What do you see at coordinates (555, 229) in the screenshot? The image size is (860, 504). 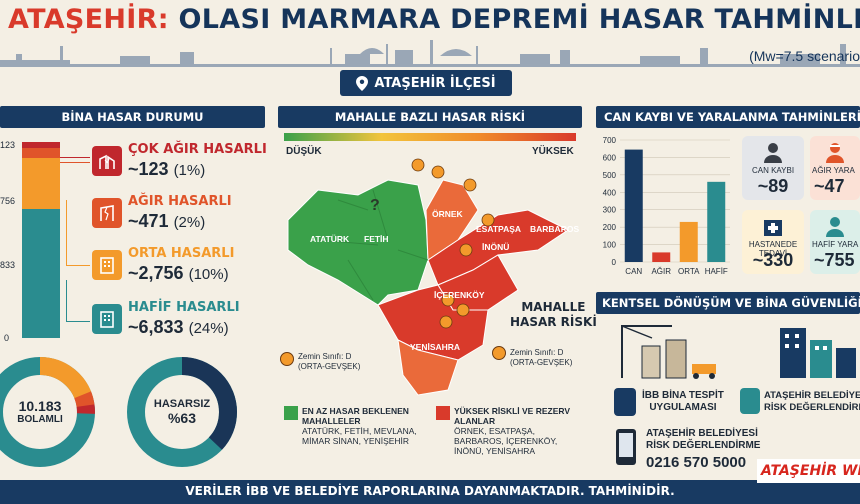 I see `neighborhood-label: BARBAROS` at bounding box center [555, 229].